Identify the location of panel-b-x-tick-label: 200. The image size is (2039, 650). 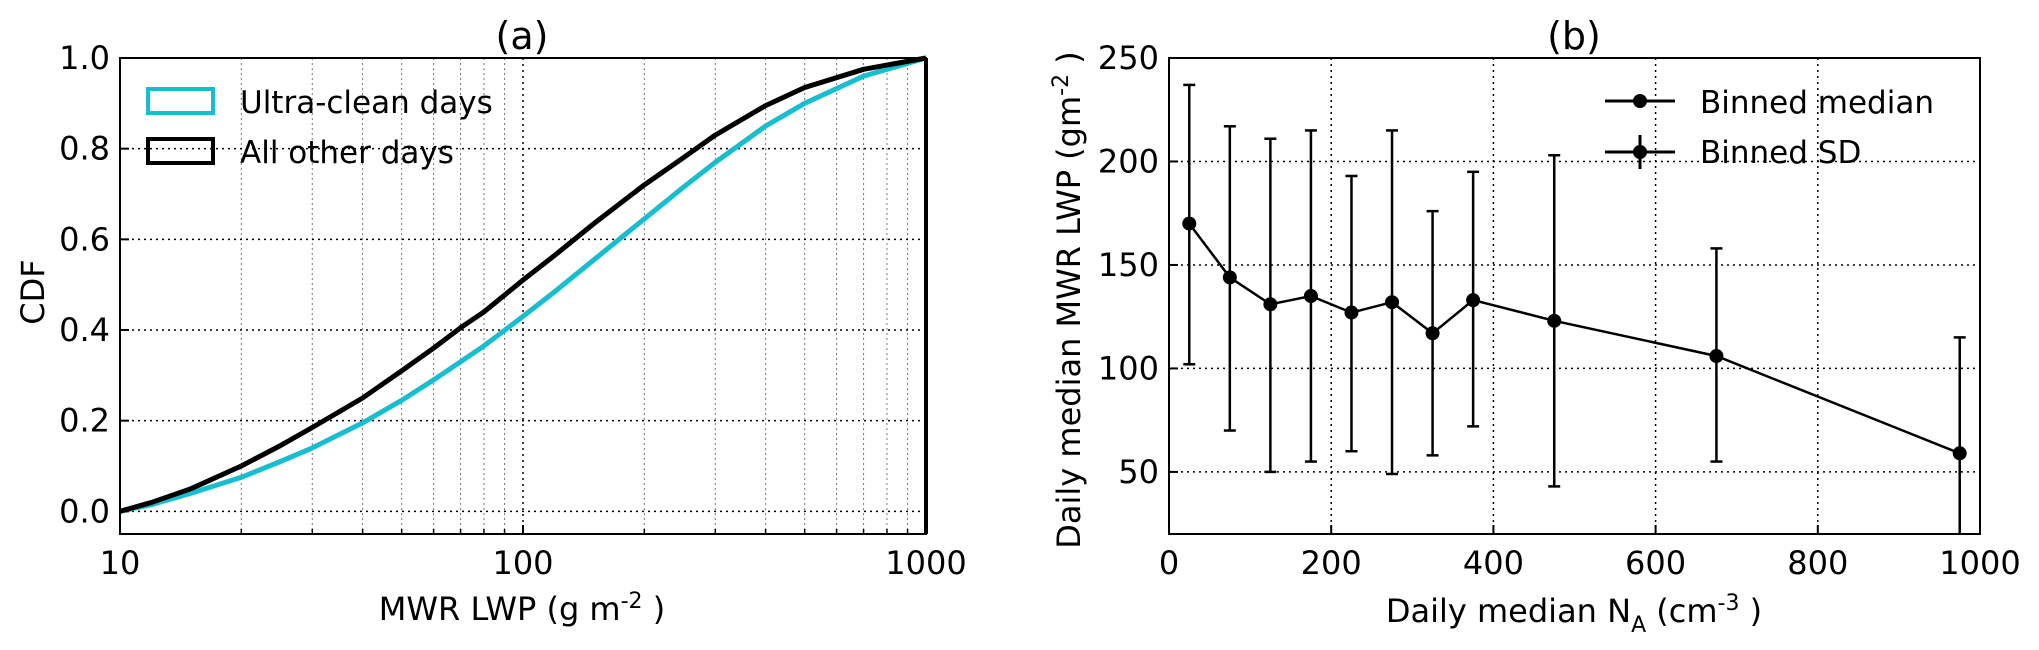
(1331, 563).